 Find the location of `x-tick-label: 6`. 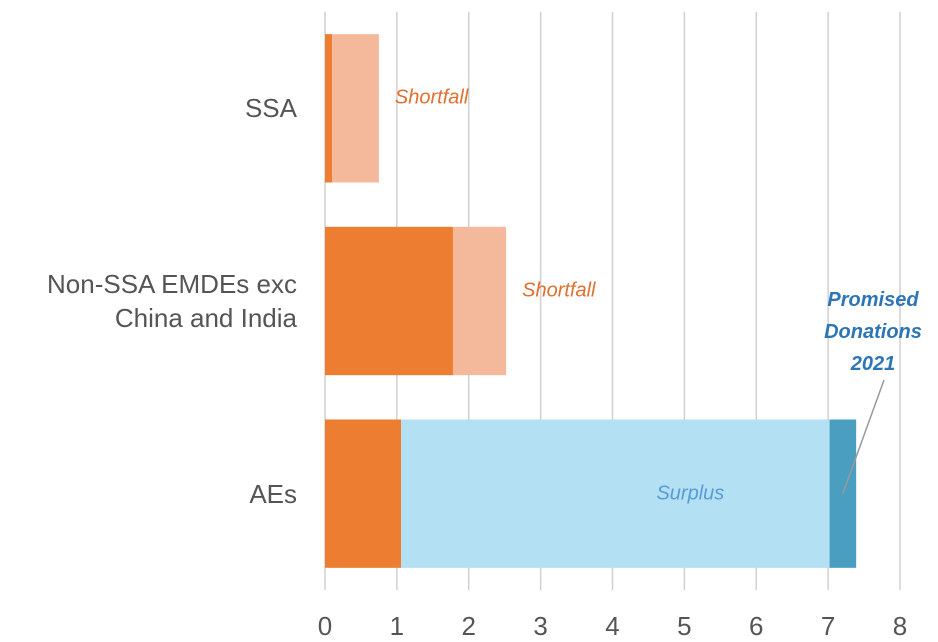

x-tick-label: 6 is located at coordinates (756, 626).